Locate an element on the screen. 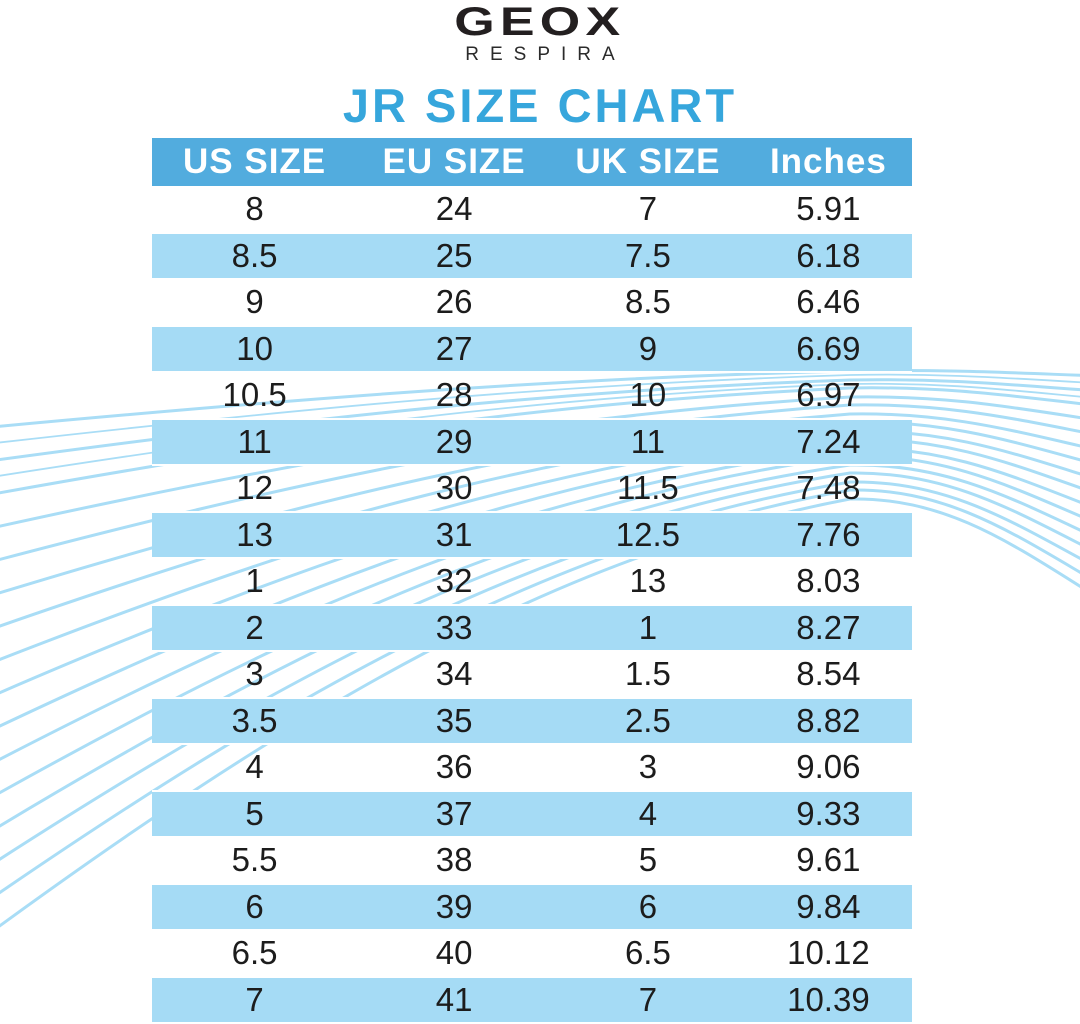 The image size is (1080, 1024). table-header: US SIZE EU SIZE UK SIZE Inches is located at coordinates (532, 162).